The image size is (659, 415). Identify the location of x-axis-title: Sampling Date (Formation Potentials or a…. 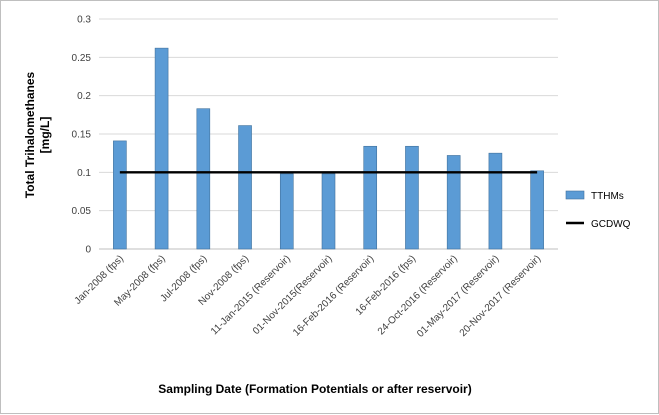
(314, 389).